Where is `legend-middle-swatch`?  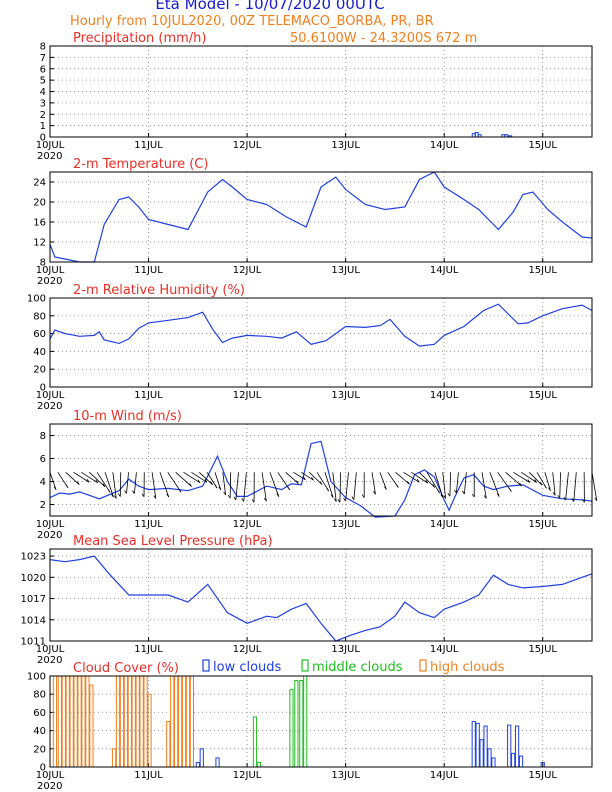
legend-middle-swatch is located at coordinates (305, 665).